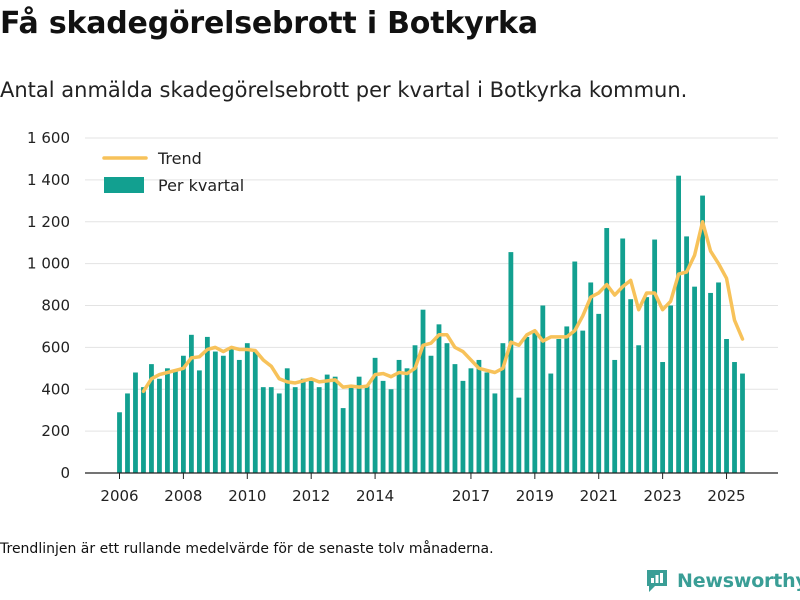  Describe the element at coordinates (183, 496) in the screenshot. I see `x-tick-label: 2008` at that location.